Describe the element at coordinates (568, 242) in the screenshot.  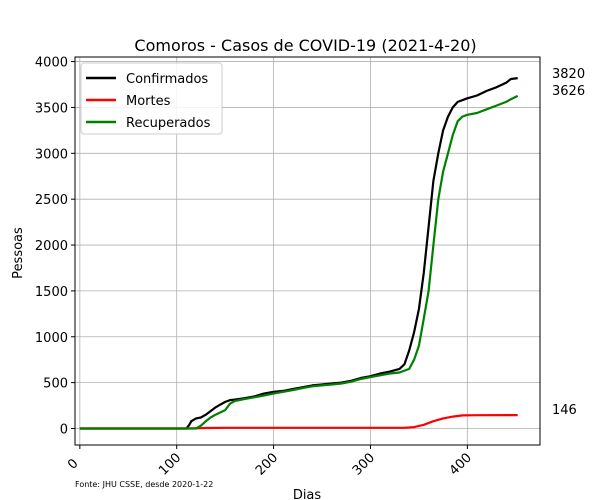
I see `end-value-labels: 3820 146 3626` at that location.